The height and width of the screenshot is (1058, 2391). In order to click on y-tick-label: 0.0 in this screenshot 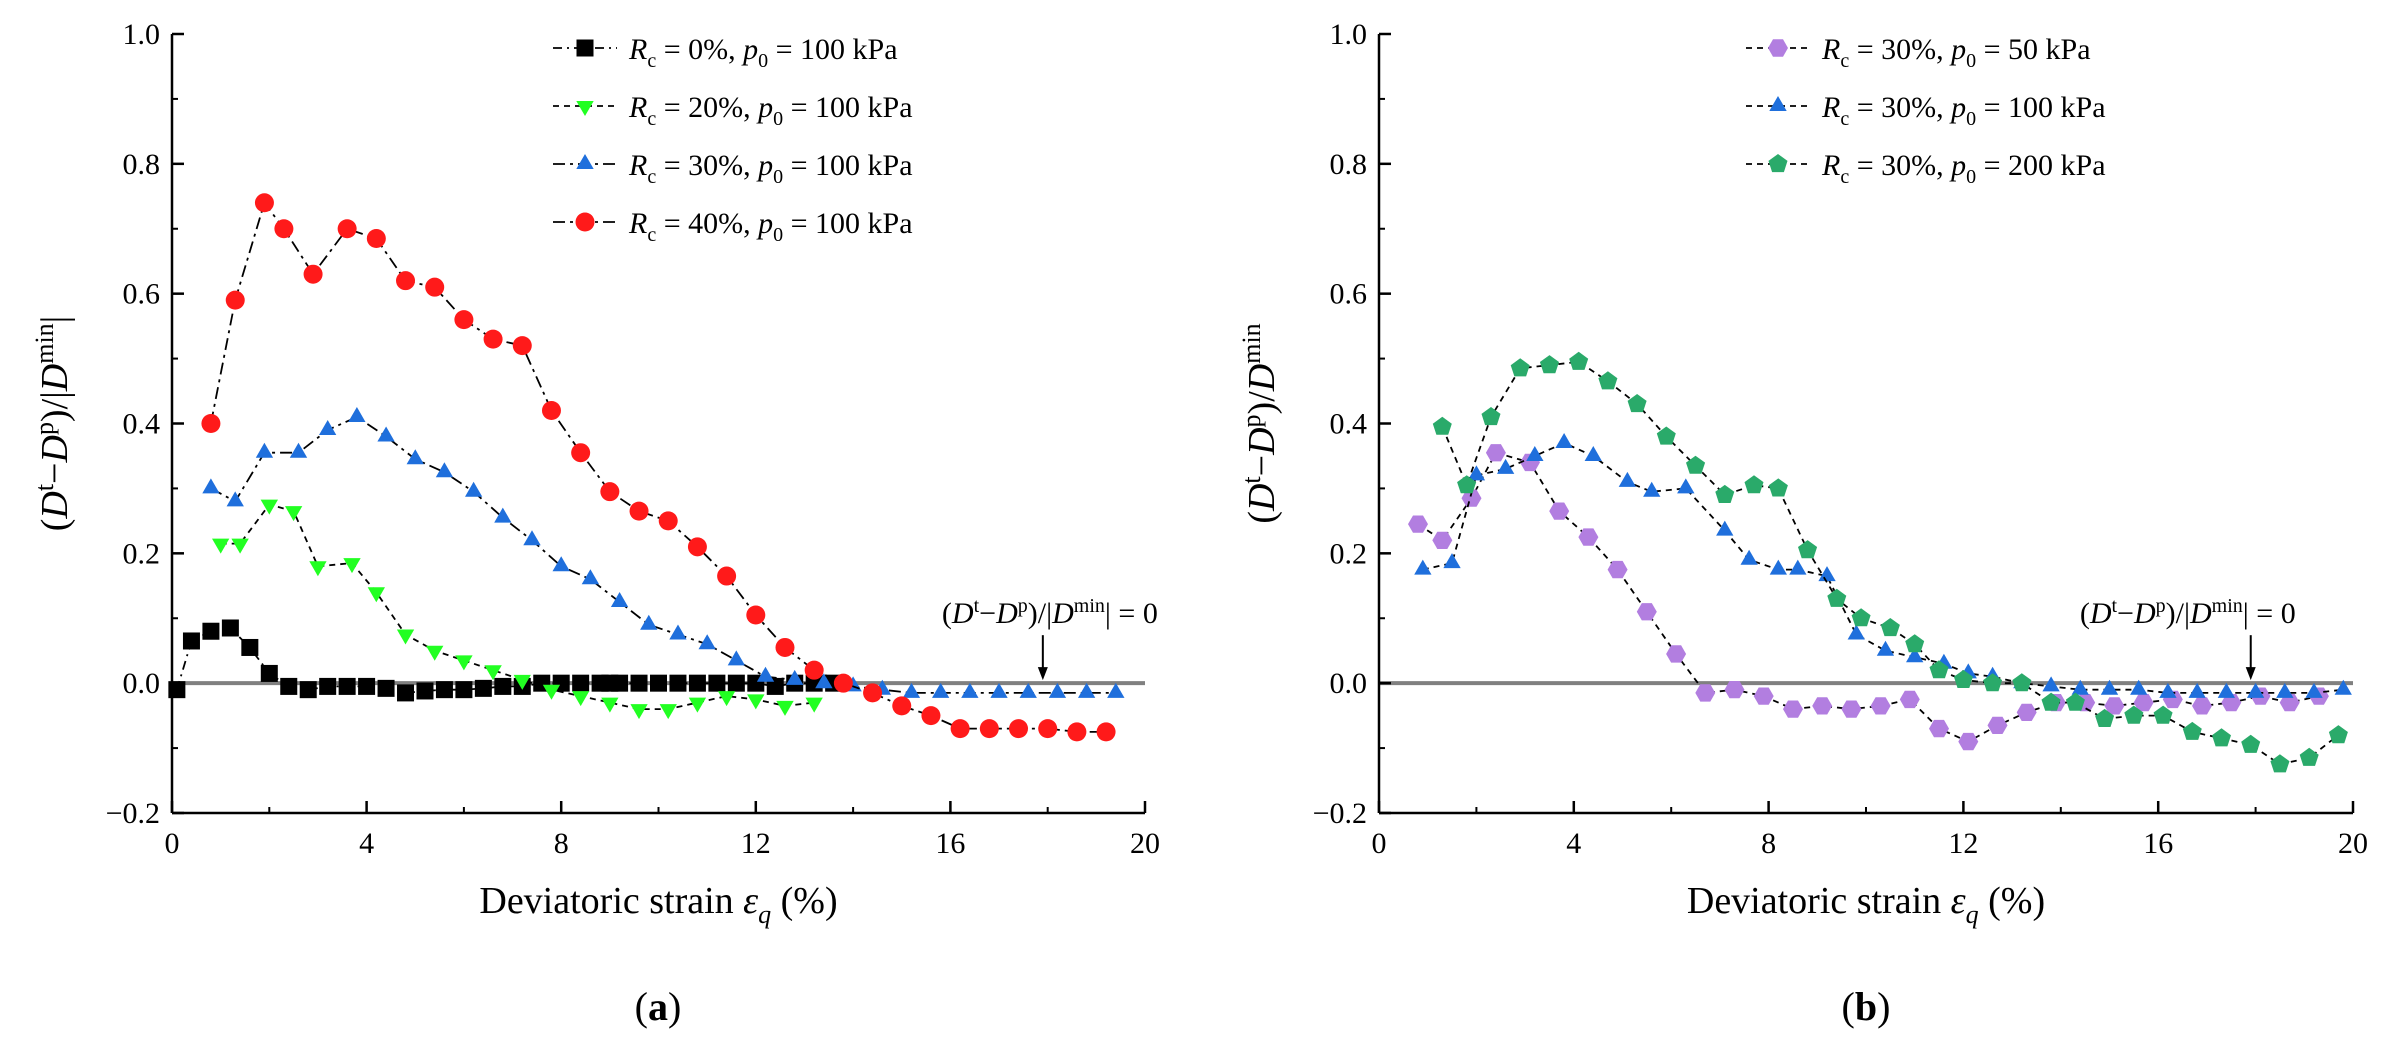, I will do `click(1349, 683)`.